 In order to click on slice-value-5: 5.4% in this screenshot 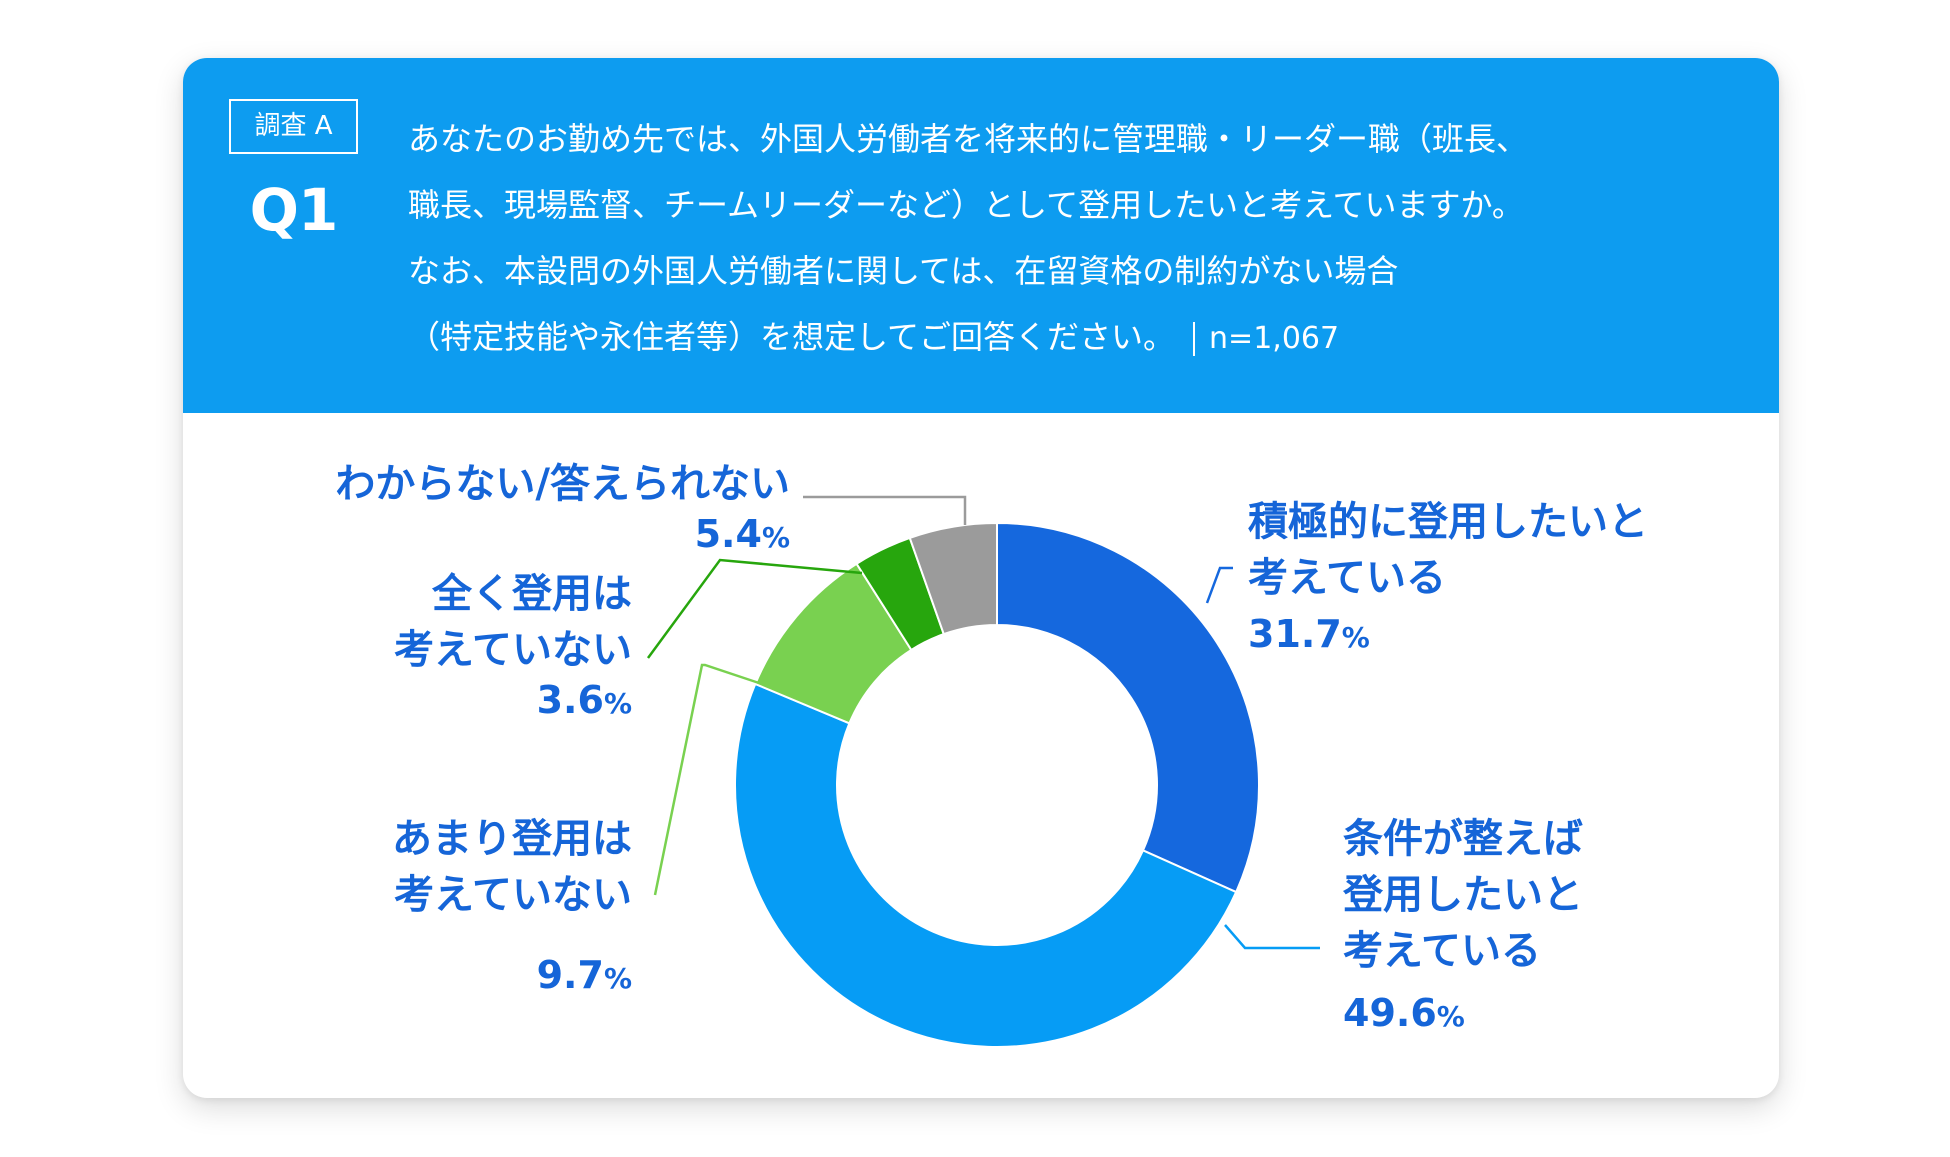, I will do `click(742, 534)`.